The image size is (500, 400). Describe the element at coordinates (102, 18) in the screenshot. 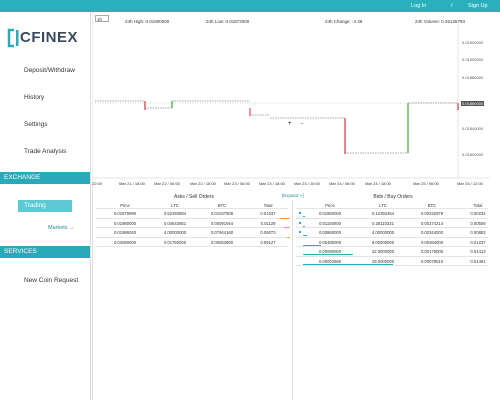

I see `interval-select: 1h` at that location.